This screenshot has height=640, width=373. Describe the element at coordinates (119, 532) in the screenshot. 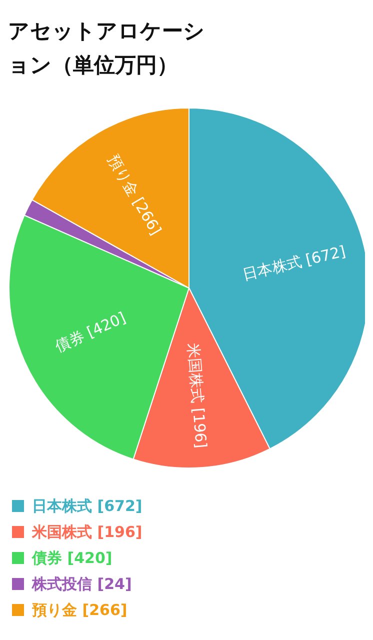

I see `text: [196]` at that location.